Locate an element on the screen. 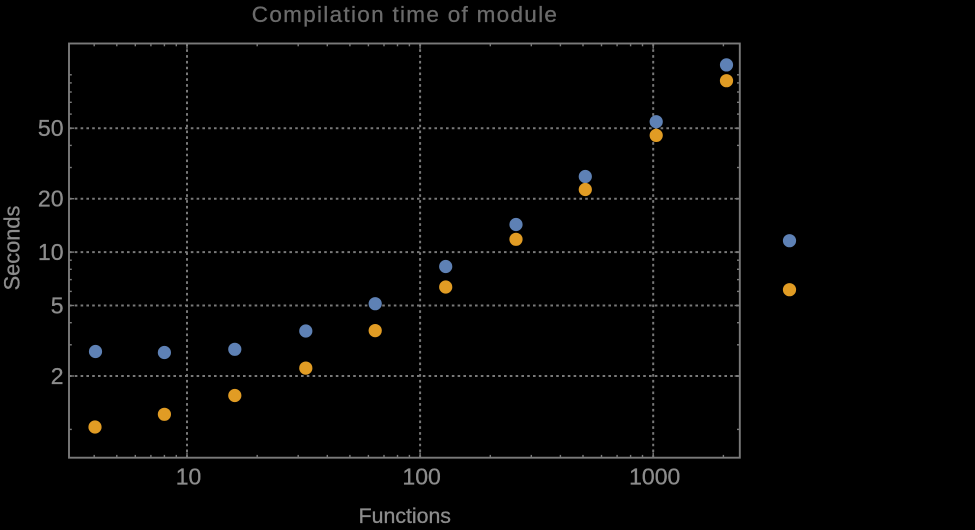 The image size is (975, 530). svg-text: 5 is located at coordinates (57, 306).